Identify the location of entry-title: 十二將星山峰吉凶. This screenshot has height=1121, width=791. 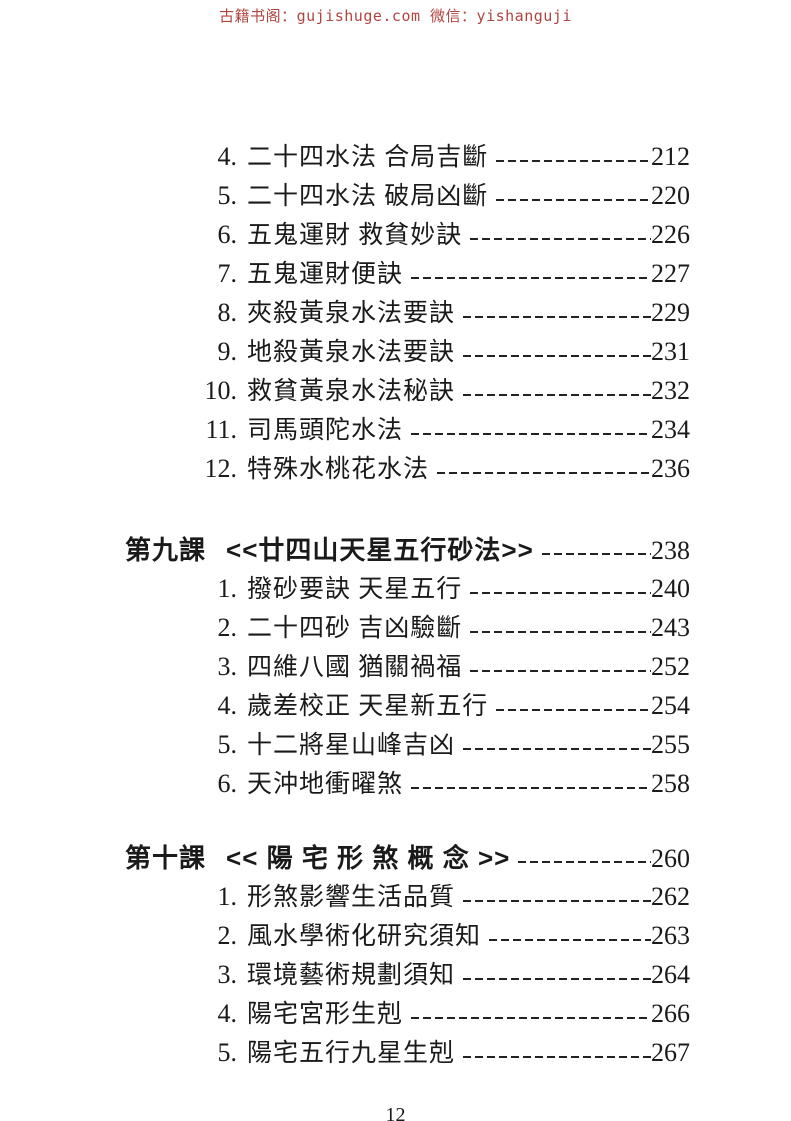
(351, 745).